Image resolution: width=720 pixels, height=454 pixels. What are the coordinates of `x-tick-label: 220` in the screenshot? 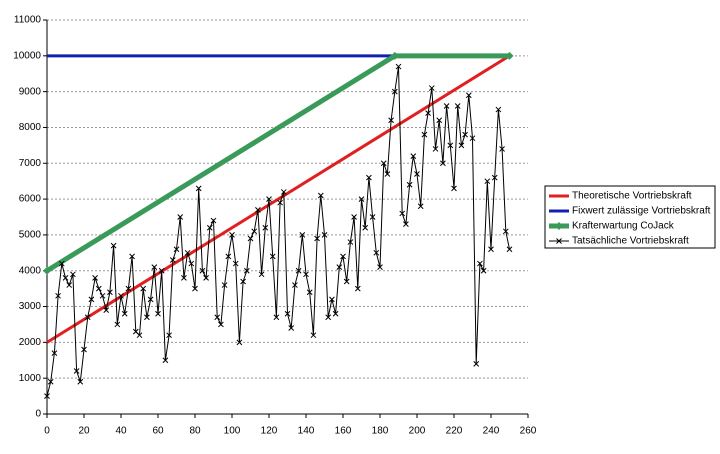 It's located at (454, 431).